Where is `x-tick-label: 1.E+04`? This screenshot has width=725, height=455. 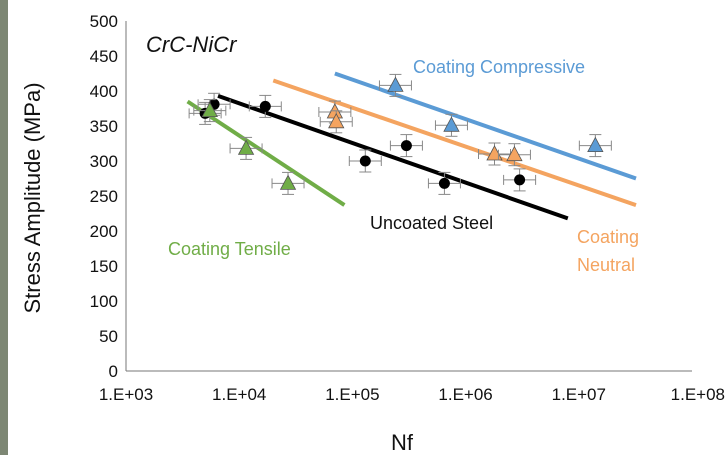
x-tick-label: 1.E+04 is located at coordinates (239, 394).